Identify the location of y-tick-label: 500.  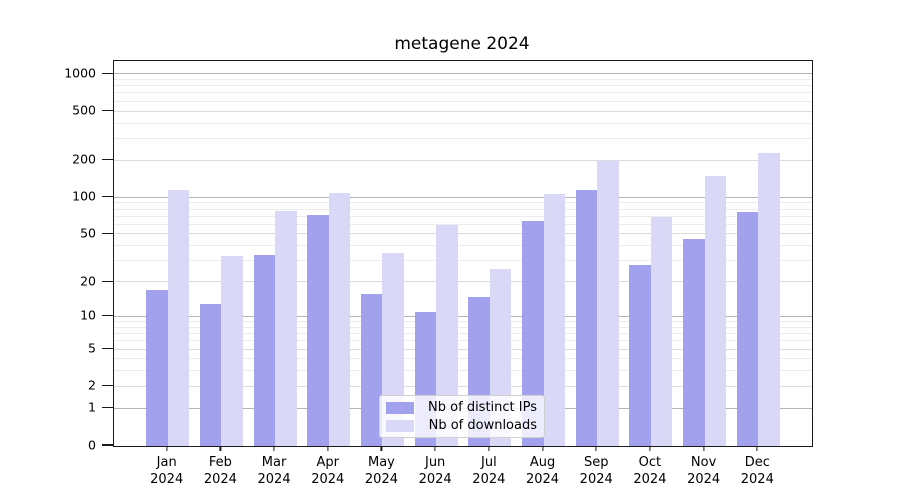
(84, 110).